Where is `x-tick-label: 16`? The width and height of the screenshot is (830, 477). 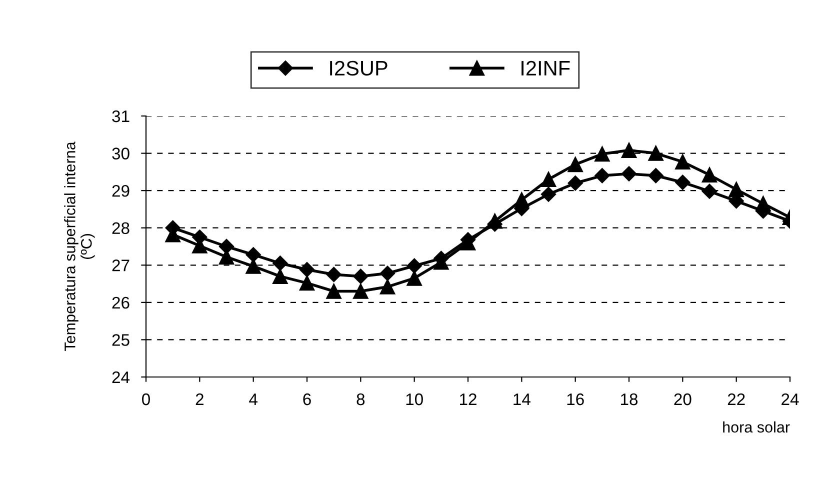
x-tick-label: 16 is located at coordinates (575, 399).